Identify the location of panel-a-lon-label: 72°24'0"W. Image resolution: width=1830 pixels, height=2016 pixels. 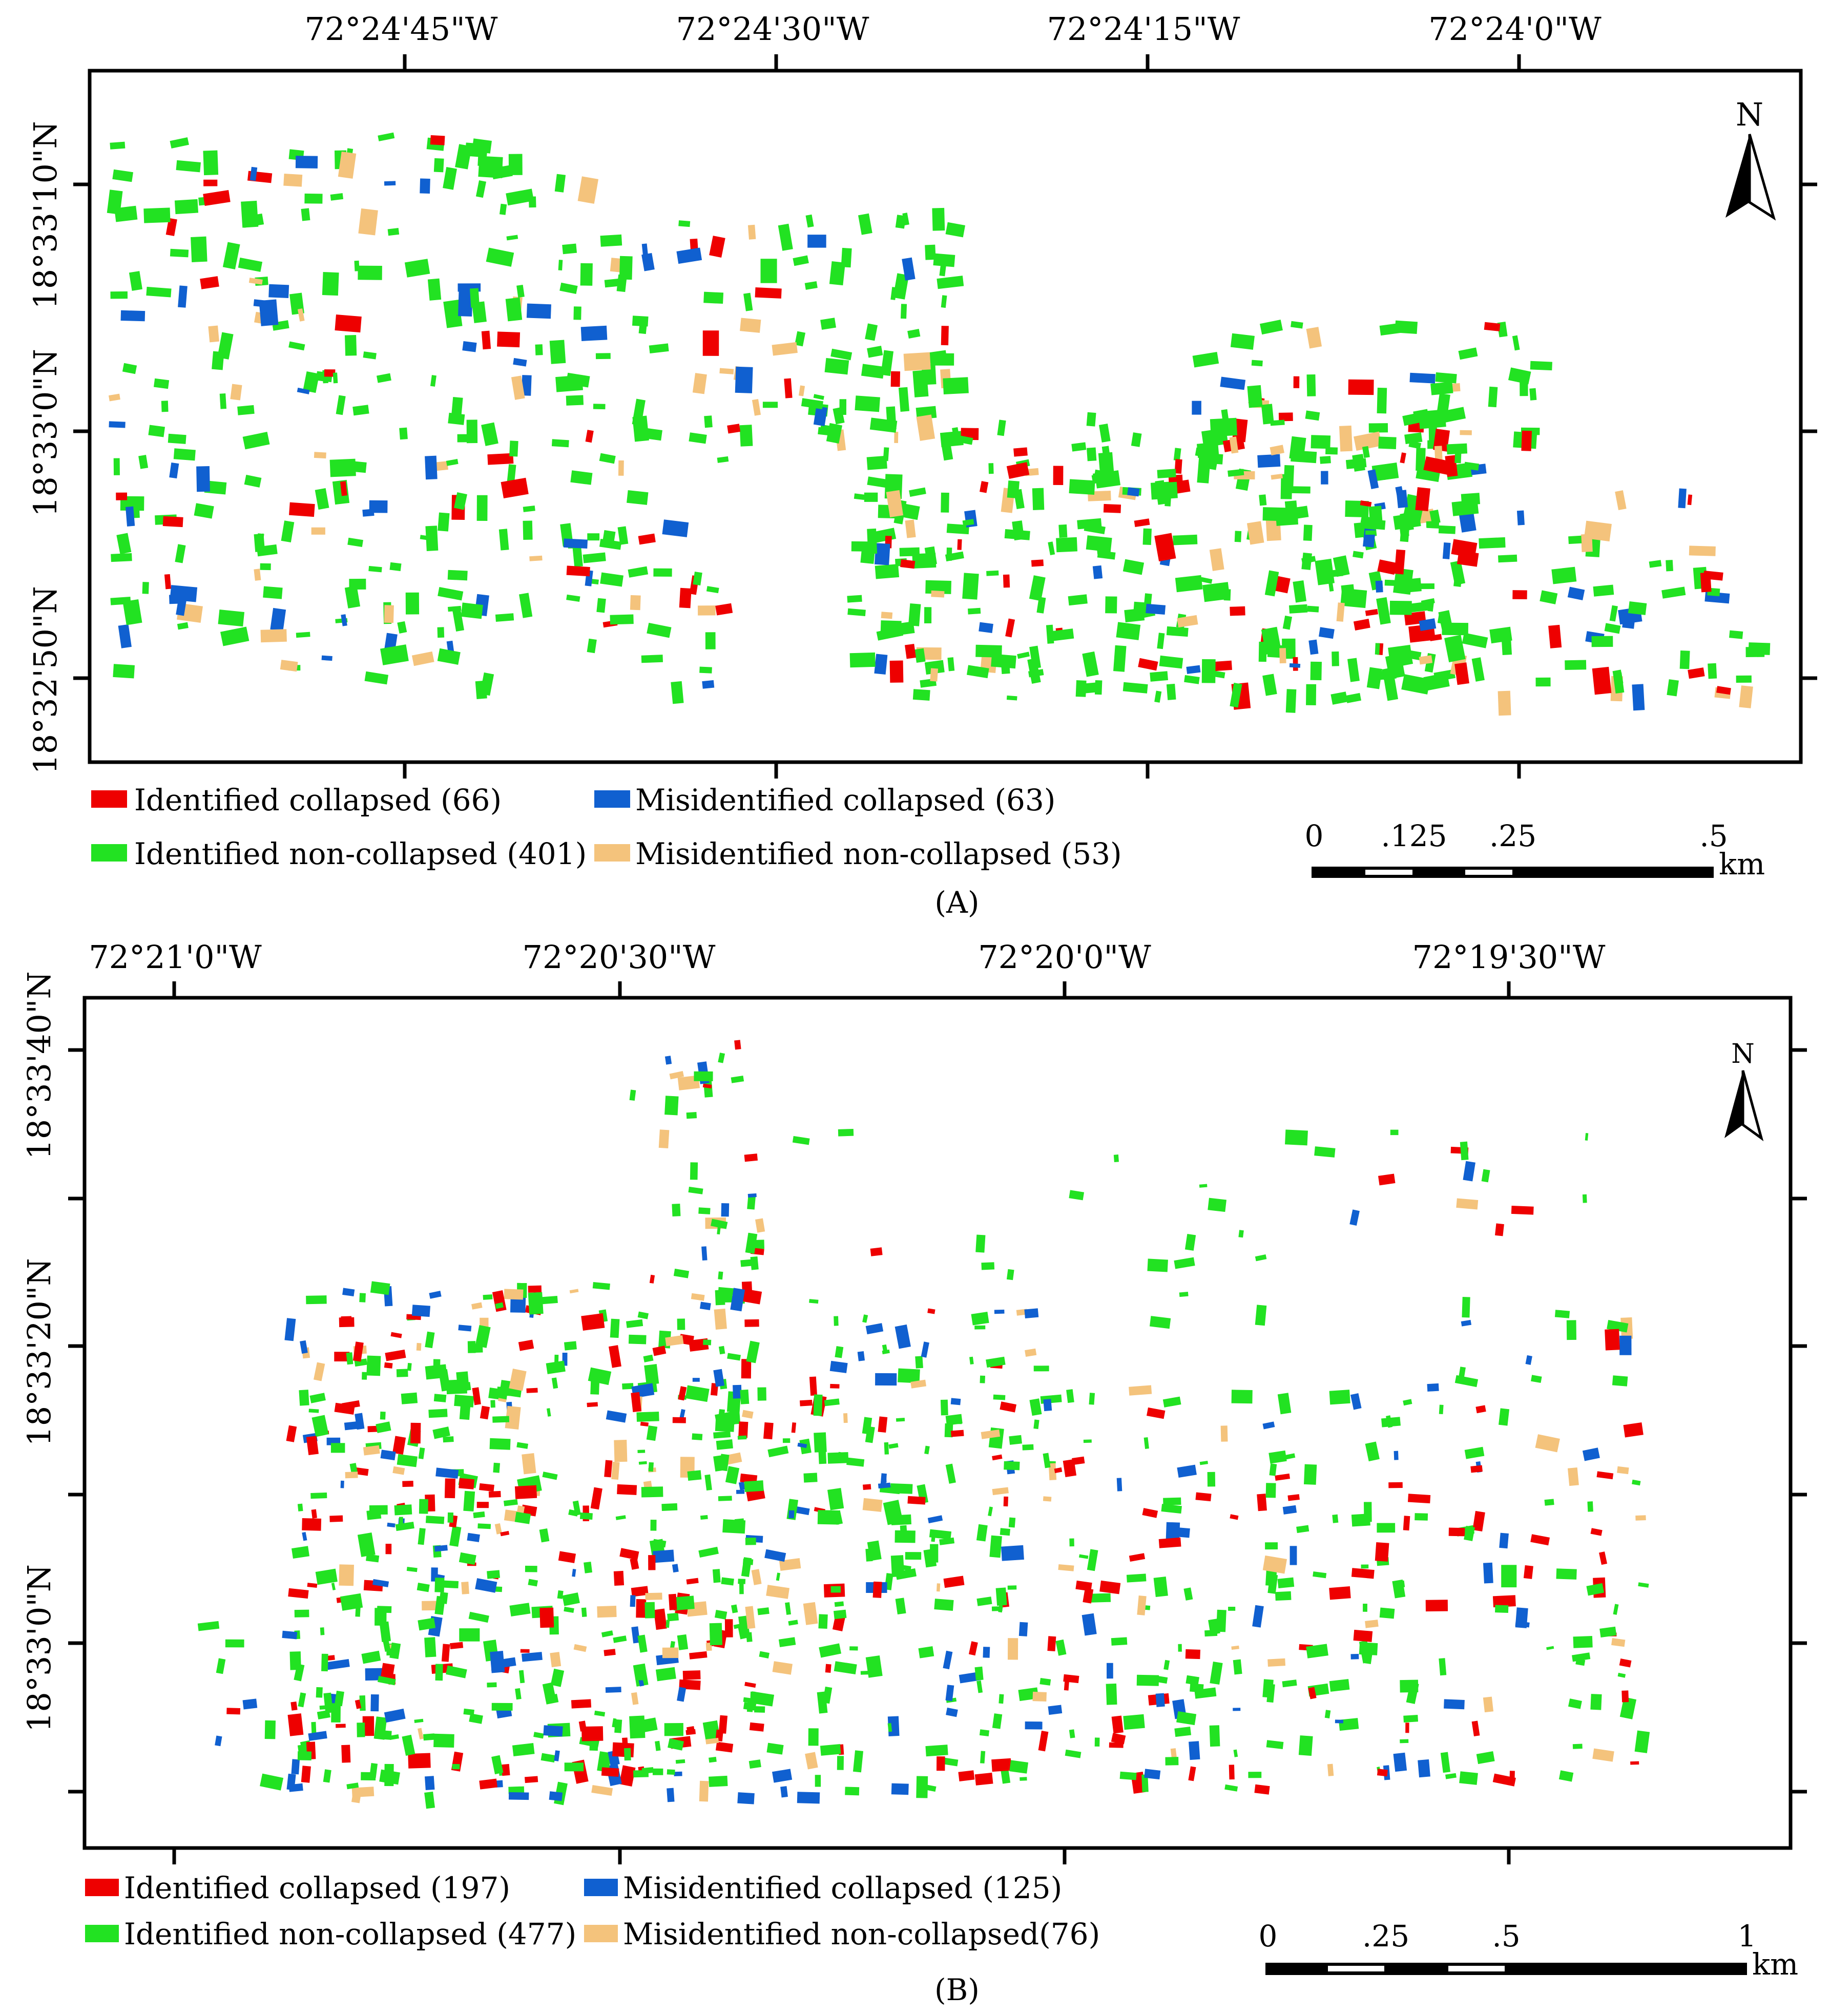
(1515, 29).